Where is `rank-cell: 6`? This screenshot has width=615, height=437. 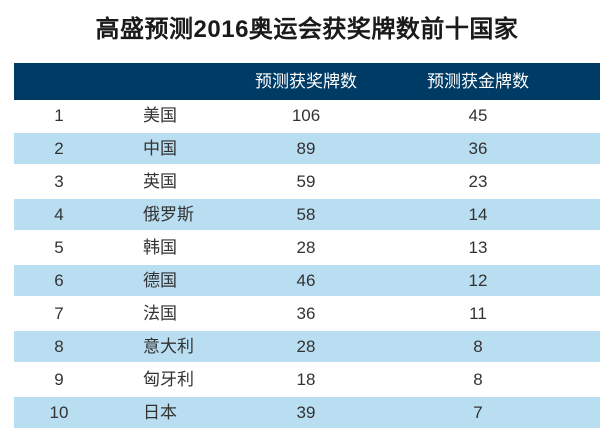 rank-cell: 6 is located at coordinates (59, 280).